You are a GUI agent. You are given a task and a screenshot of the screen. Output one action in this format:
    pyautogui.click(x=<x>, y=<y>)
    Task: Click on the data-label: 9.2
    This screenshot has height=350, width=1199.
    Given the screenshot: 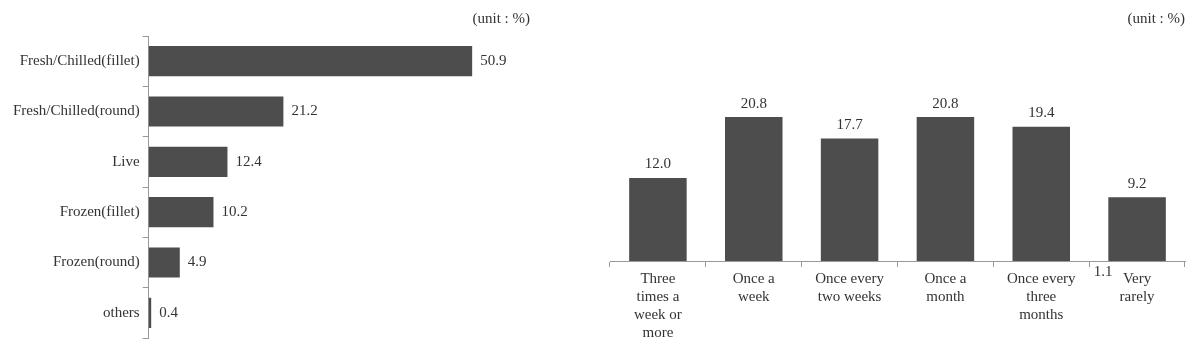 What is the action you would take?
    pyautogui.click(x=1137, y=182)
    